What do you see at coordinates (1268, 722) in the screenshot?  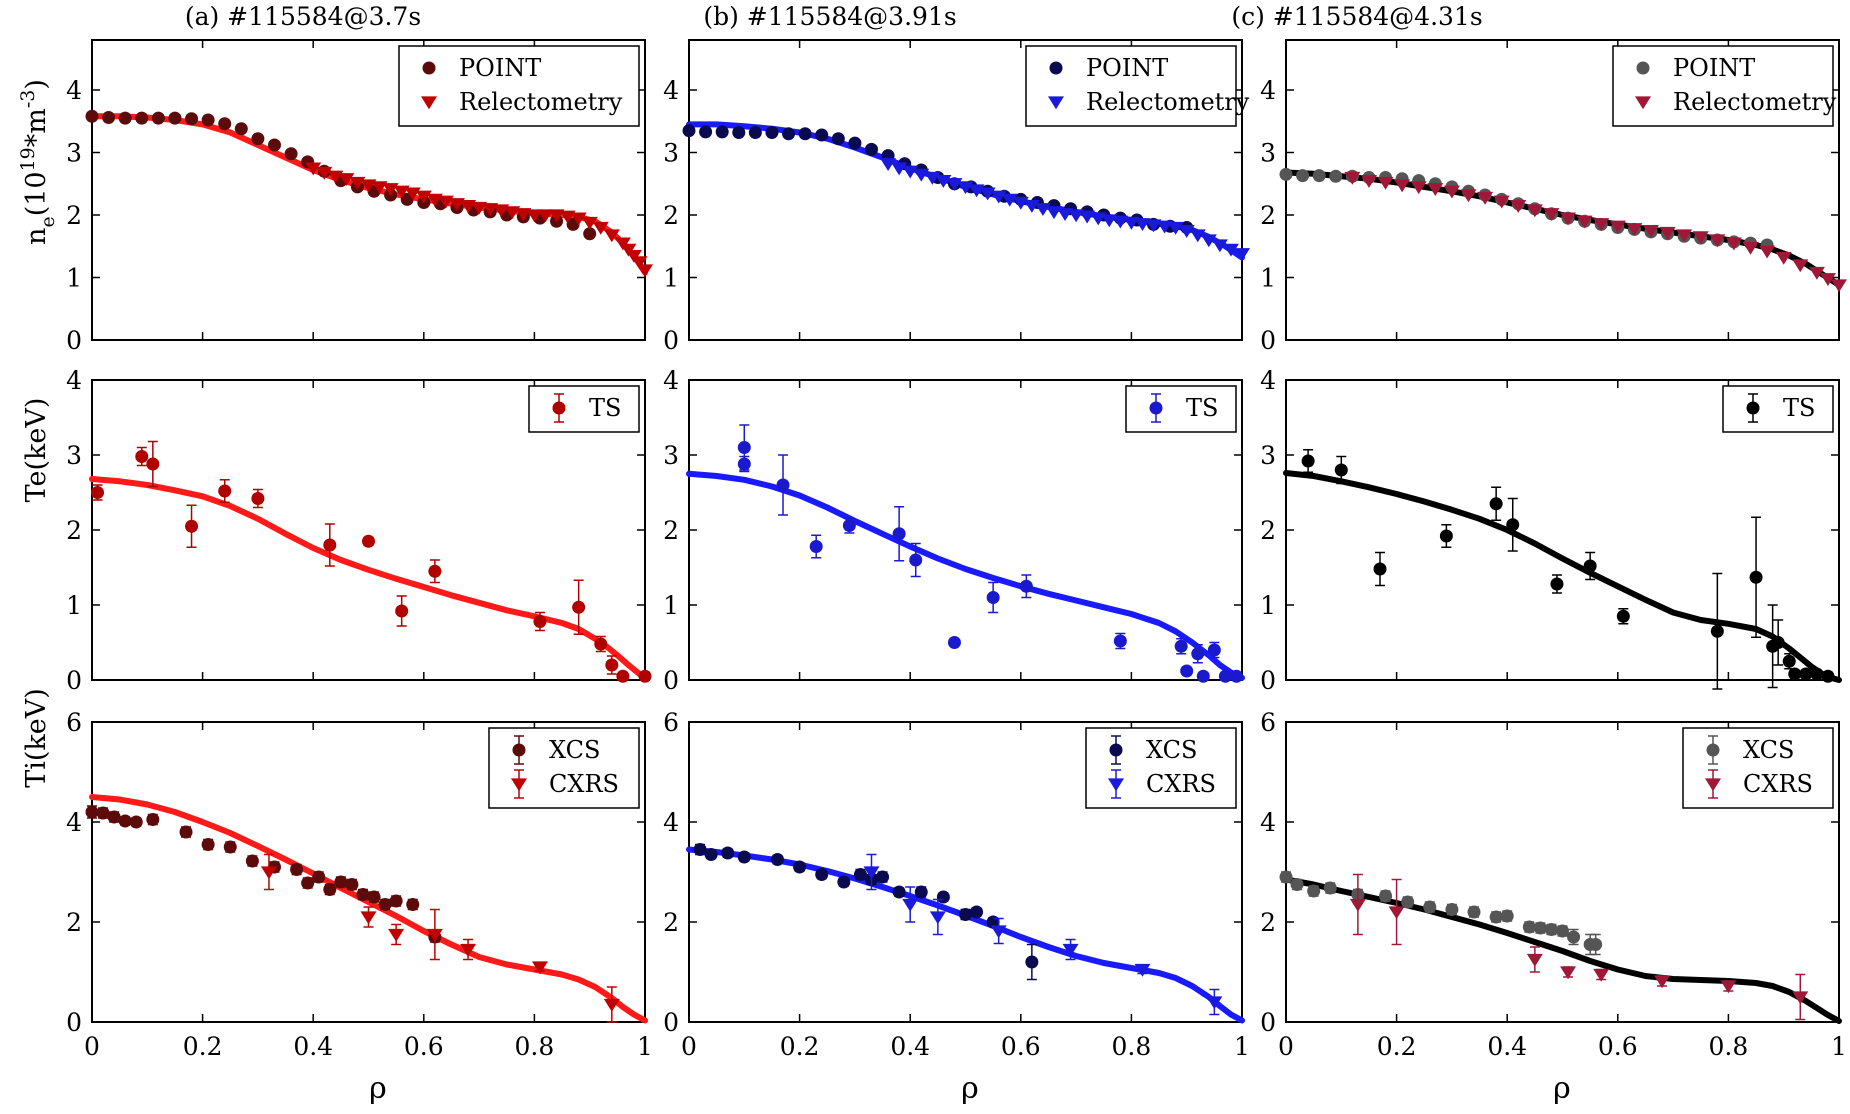 I see `y-tick-label: 6` at bounding box center [1268, 722].